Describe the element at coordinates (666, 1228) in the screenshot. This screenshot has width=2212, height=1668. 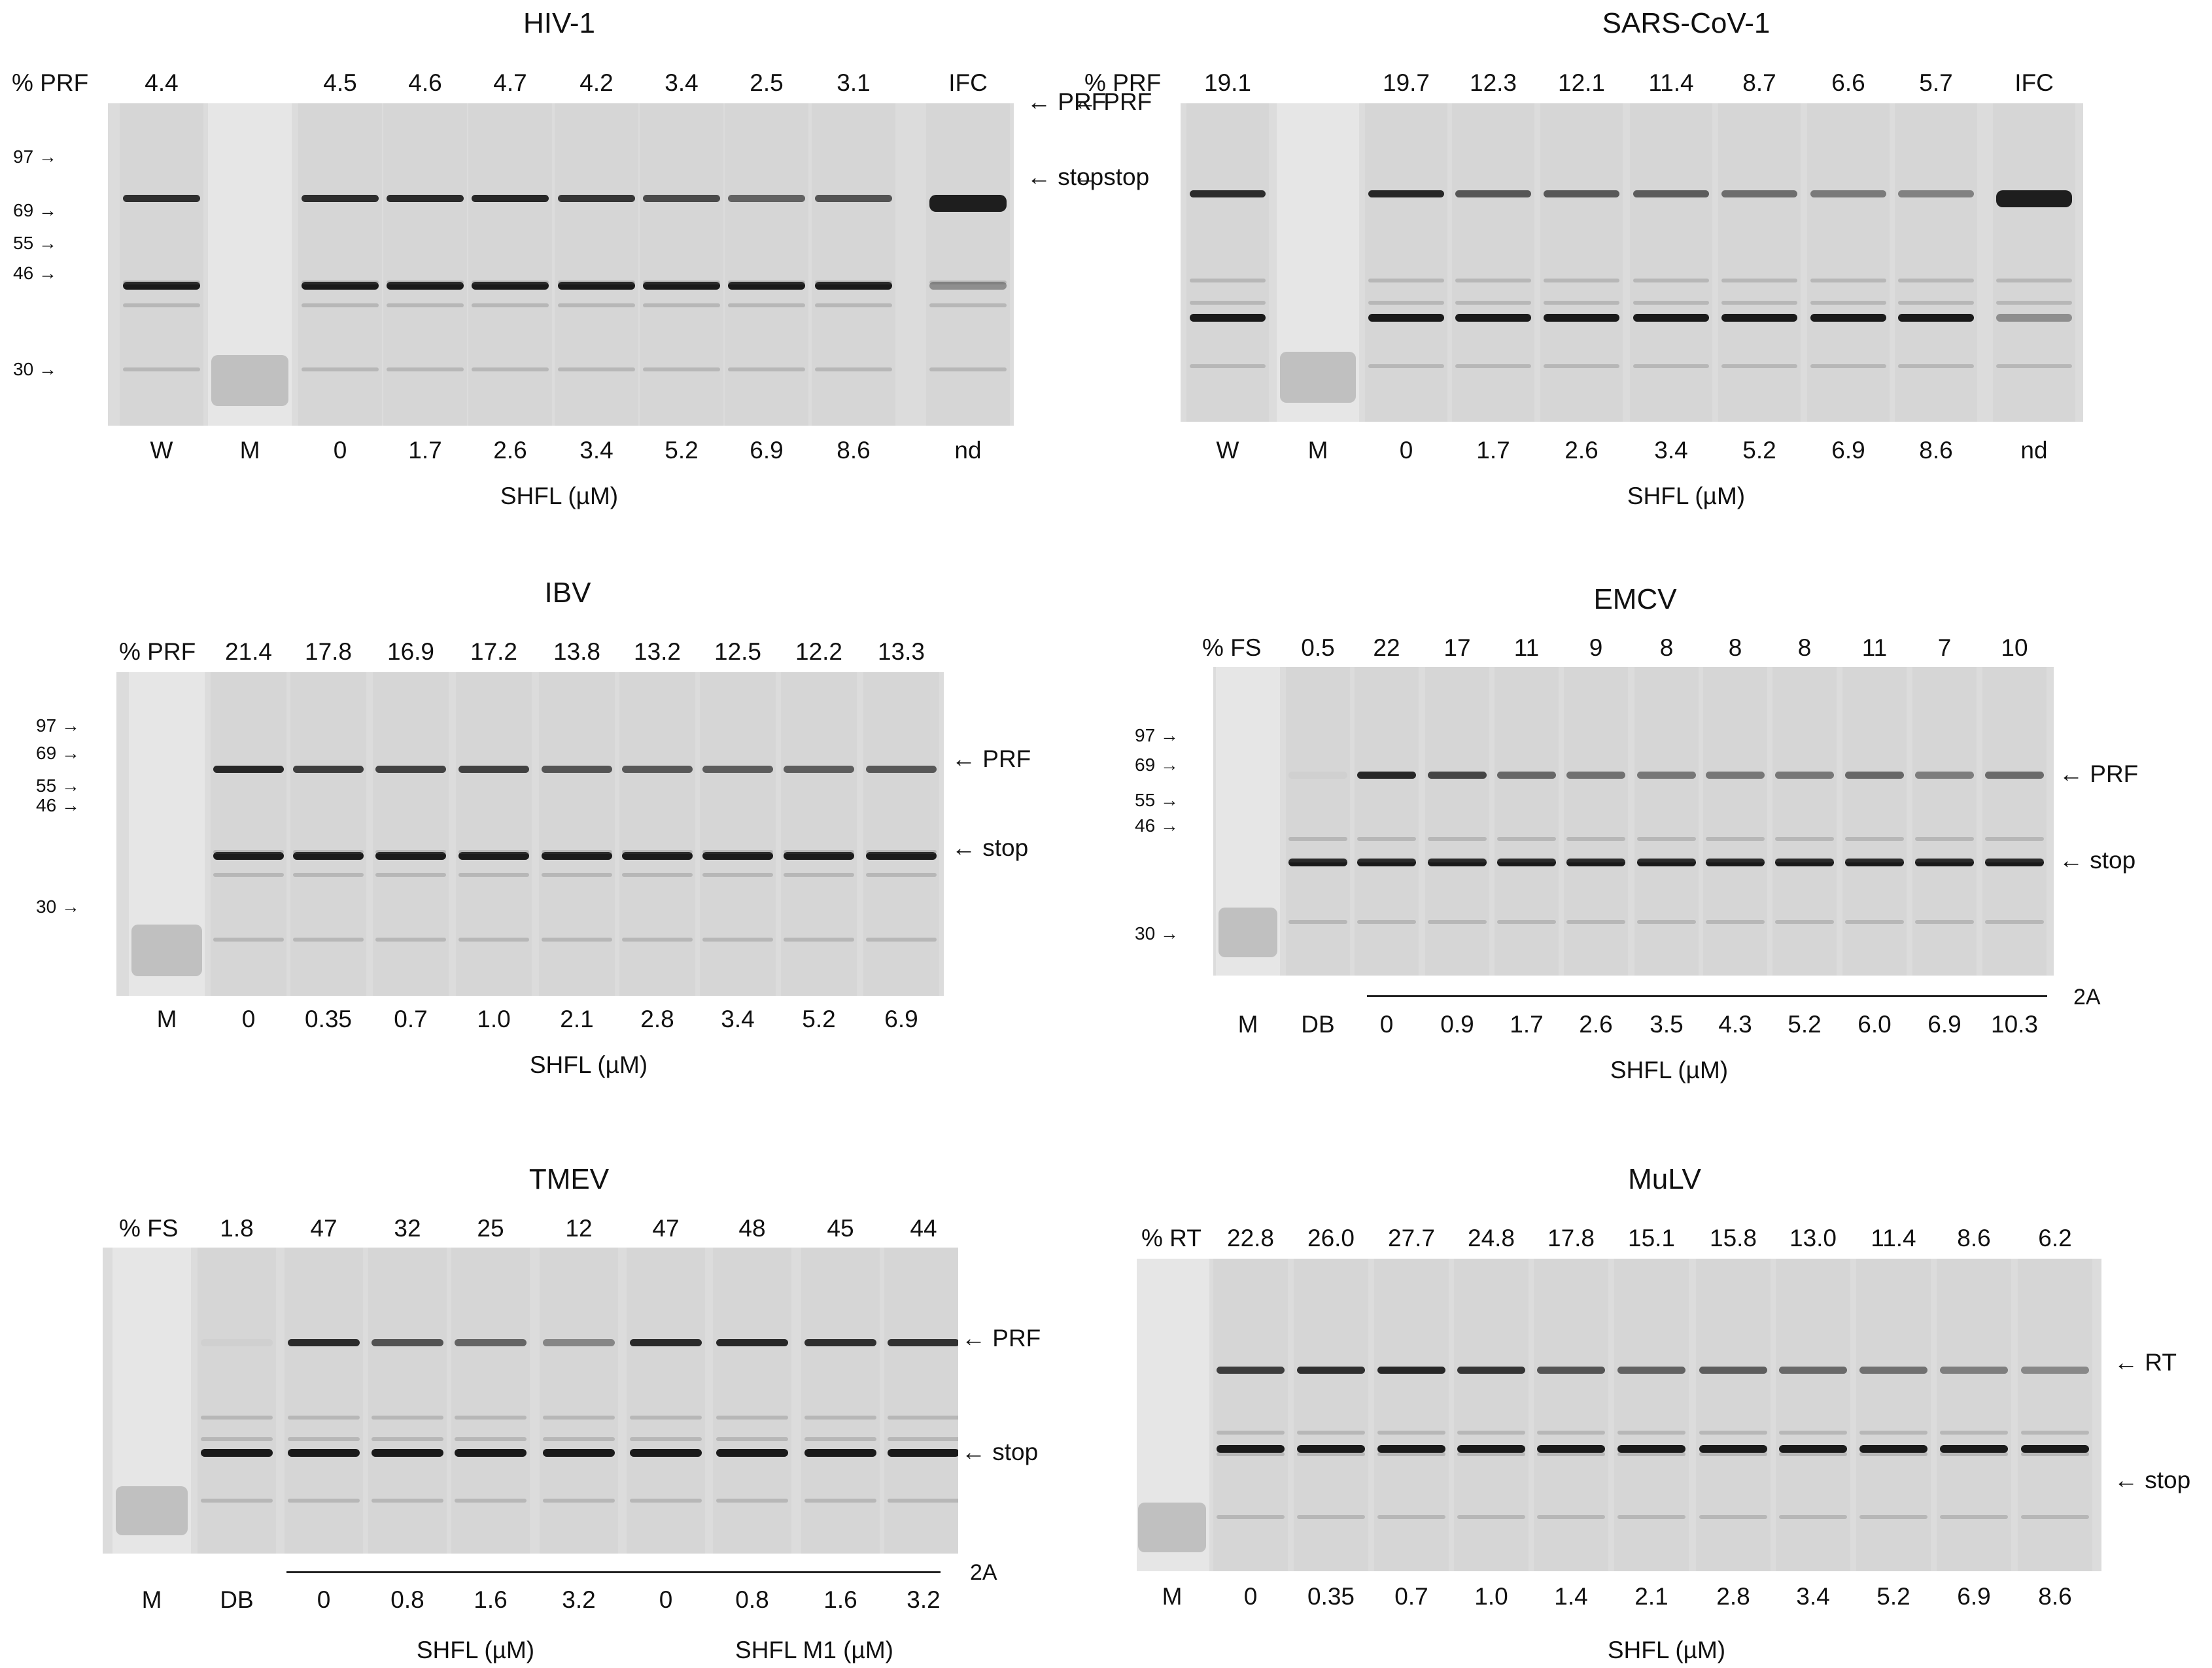
I see `top-value: 47` at that location.